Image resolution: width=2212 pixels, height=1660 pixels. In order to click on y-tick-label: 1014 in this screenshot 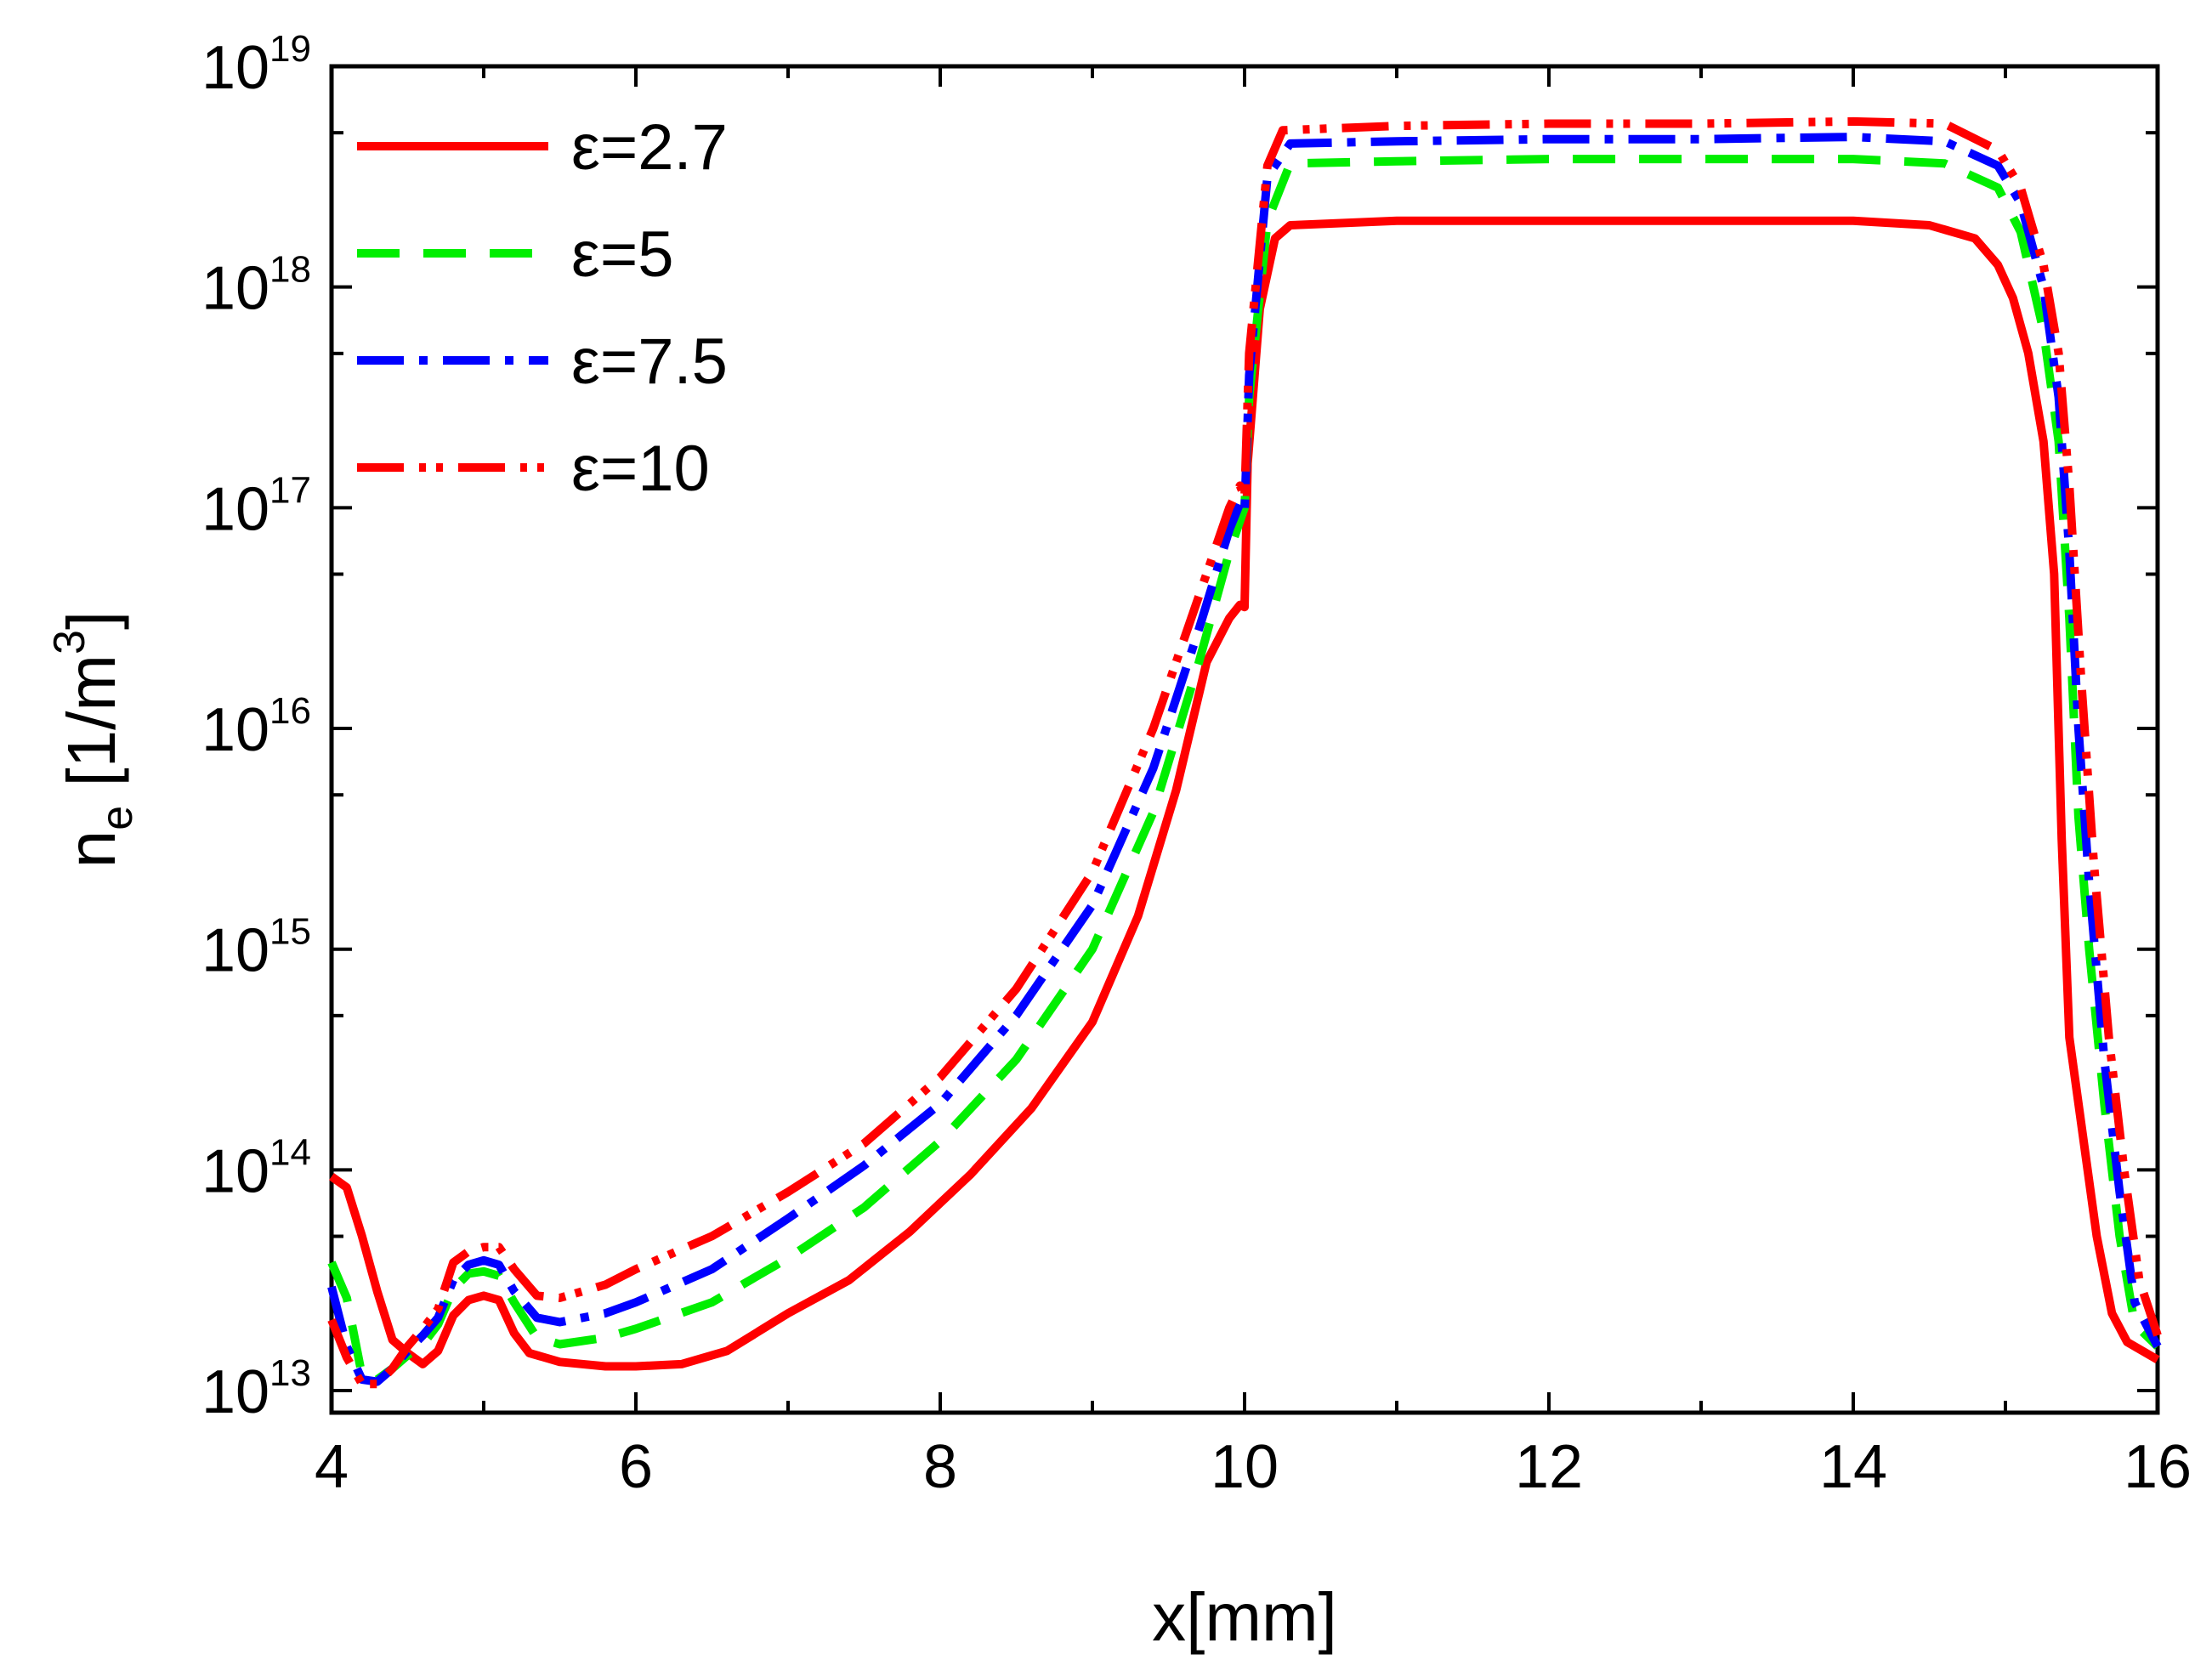, I will do `click(256, 1168)`.